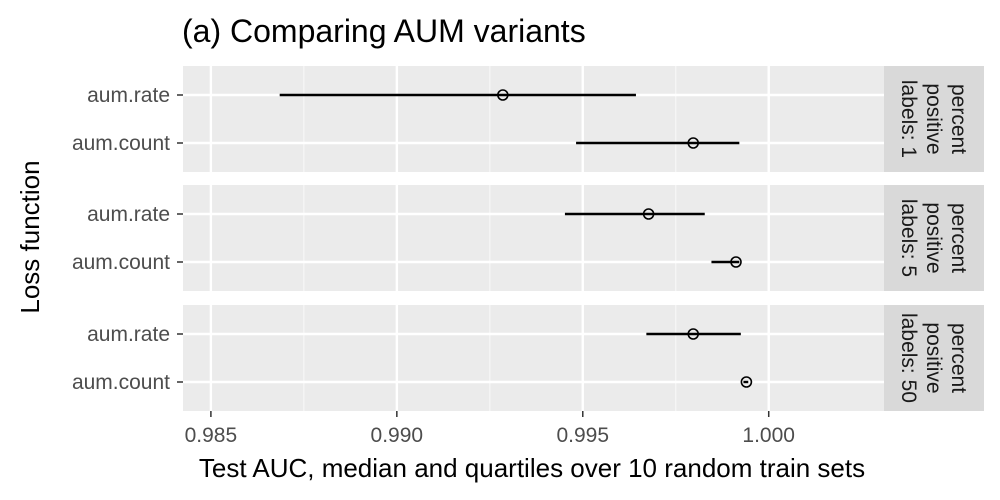 The width and height of the screenshot is (1000, 500). What do you see at coordinates (30, 236) in the screenshot?
I see `y-axis-title: Loss function` at bounding box center [30, 236].